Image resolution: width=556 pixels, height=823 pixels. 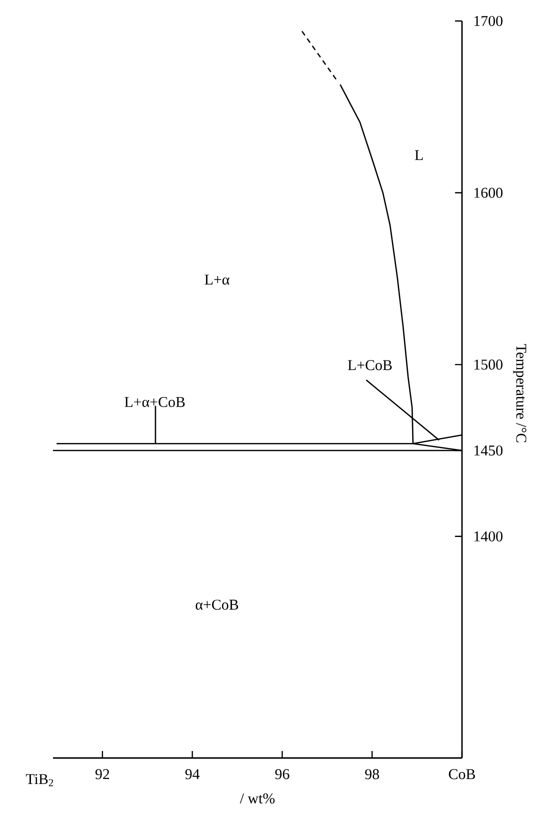 I want to click on annotation: L, so click(x=418, y=155).